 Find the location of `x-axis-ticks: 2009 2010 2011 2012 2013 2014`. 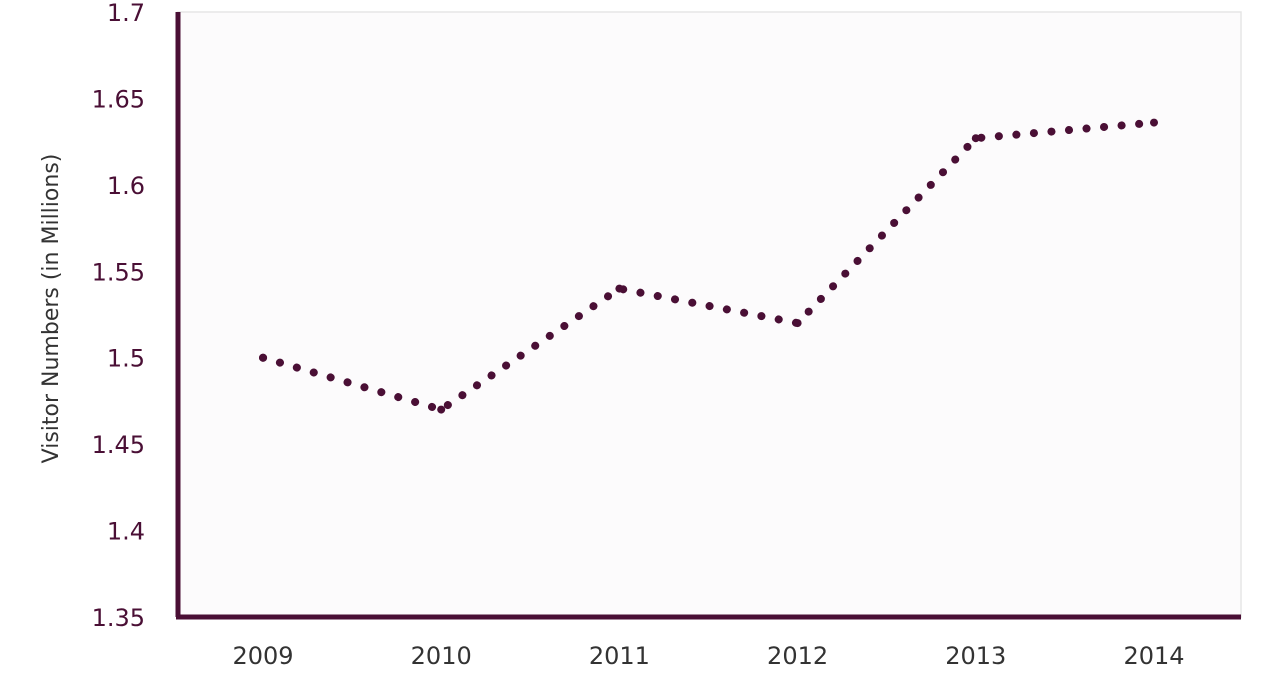

x-axis-ticks: 2009 2010 2011 2012 2013 2014 is located at coordinates (708, 656).